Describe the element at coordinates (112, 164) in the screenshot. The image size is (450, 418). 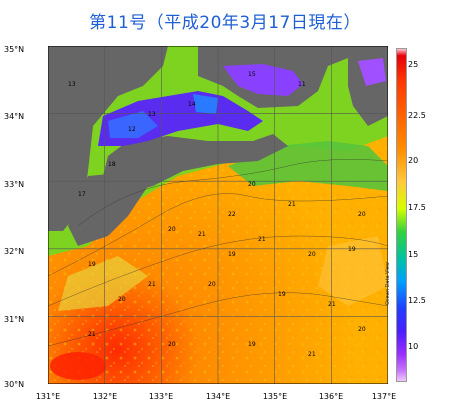
I see `contour-label: 18` at that location.